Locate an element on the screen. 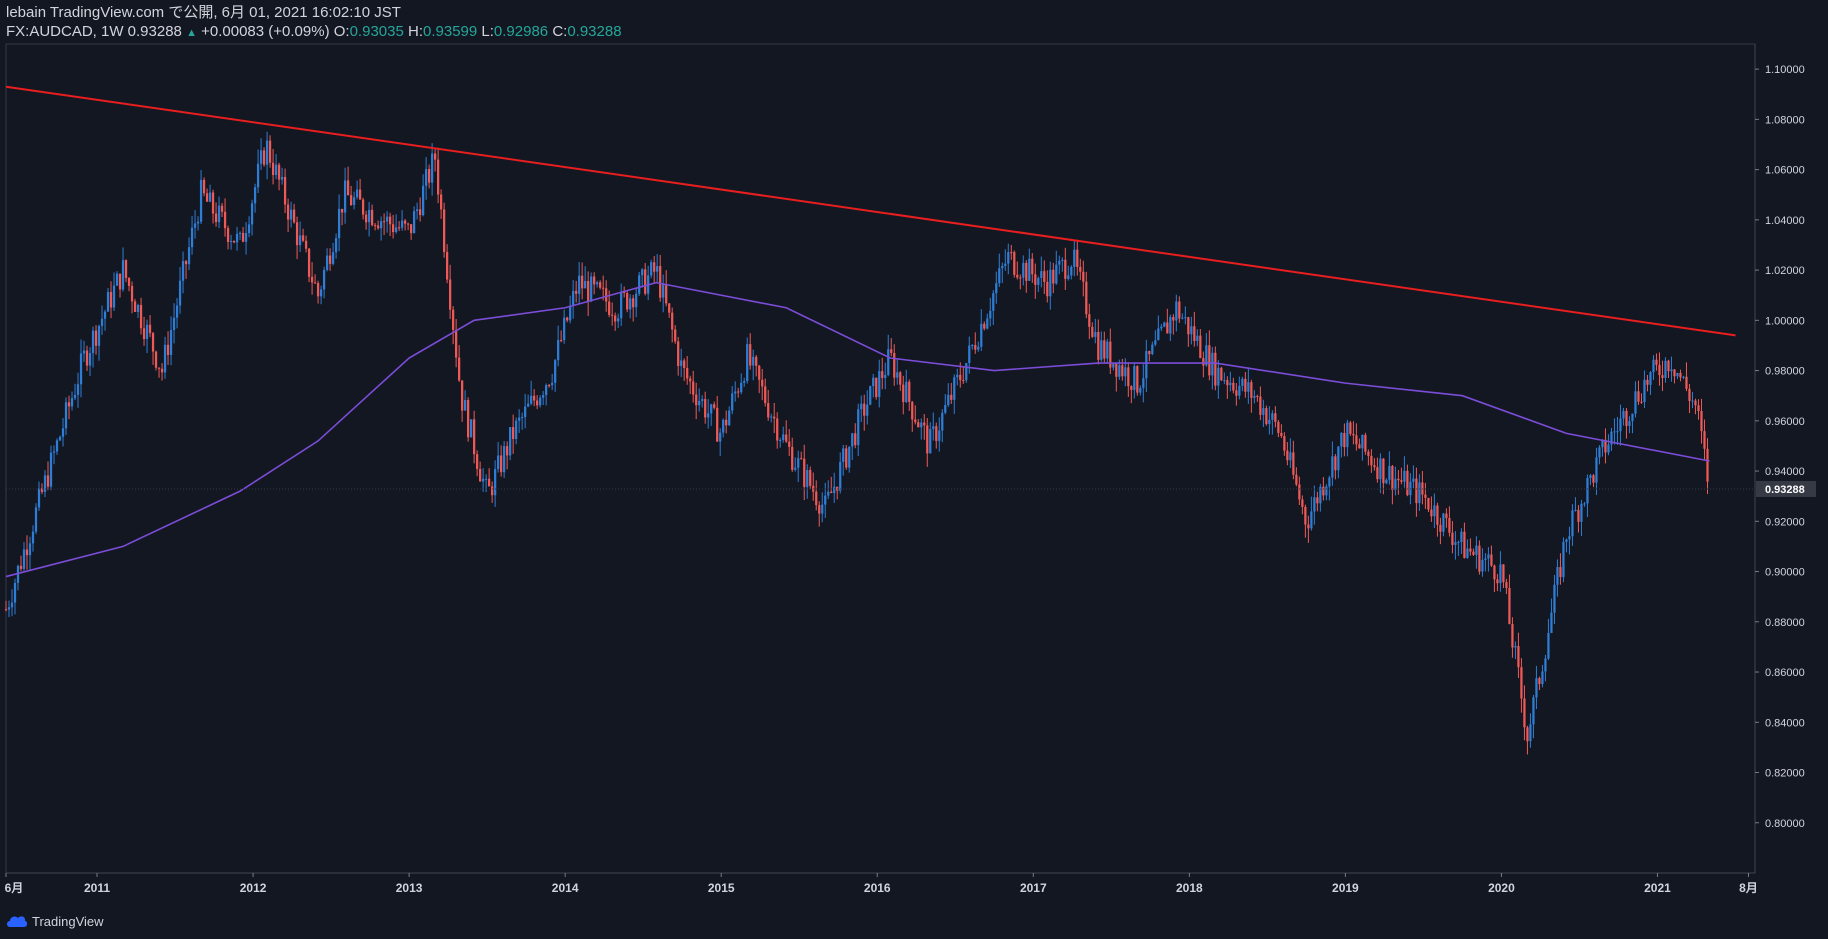 The height and width of the screenshot is (939, 1828). change-value: +0.00083 (+0.09%) is located at coordinates (265, 31).